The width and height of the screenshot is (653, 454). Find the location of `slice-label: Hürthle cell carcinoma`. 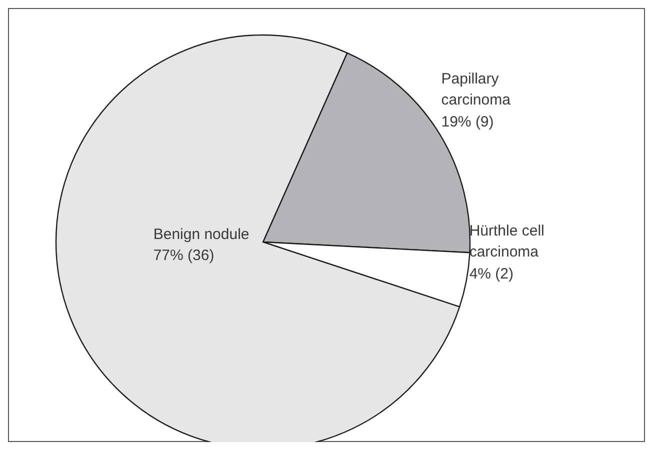

slice-label: Hürthle cell carcinoma is located at coordinates (506, 241).